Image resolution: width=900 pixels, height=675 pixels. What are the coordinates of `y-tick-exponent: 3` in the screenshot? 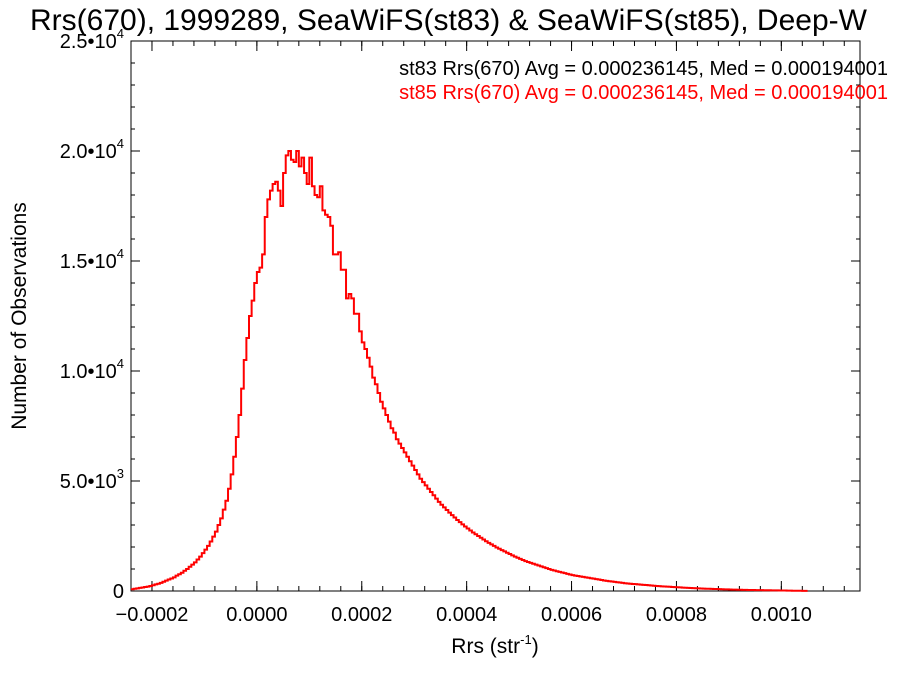 It's located at (120, 473).